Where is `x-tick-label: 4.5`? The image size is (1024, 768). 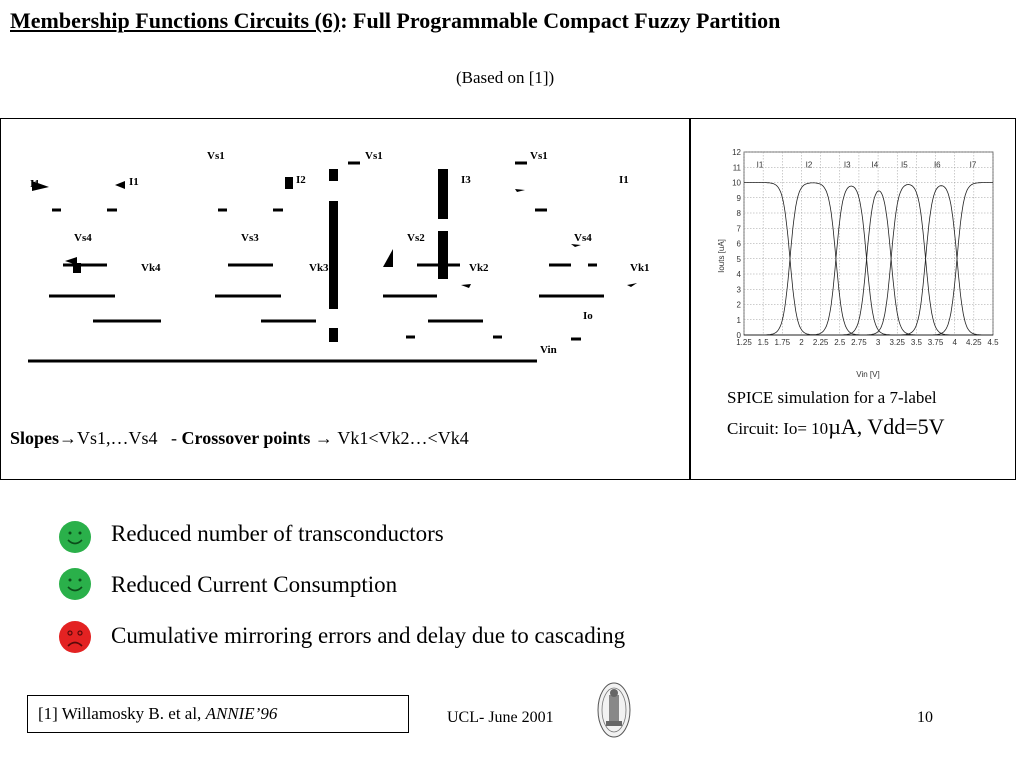 x-tick-label: 4.5 is located at coordinates (993, 342).